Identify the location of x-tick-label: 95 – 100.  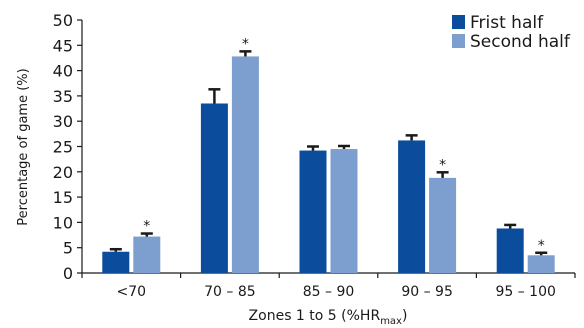
(525, 292).